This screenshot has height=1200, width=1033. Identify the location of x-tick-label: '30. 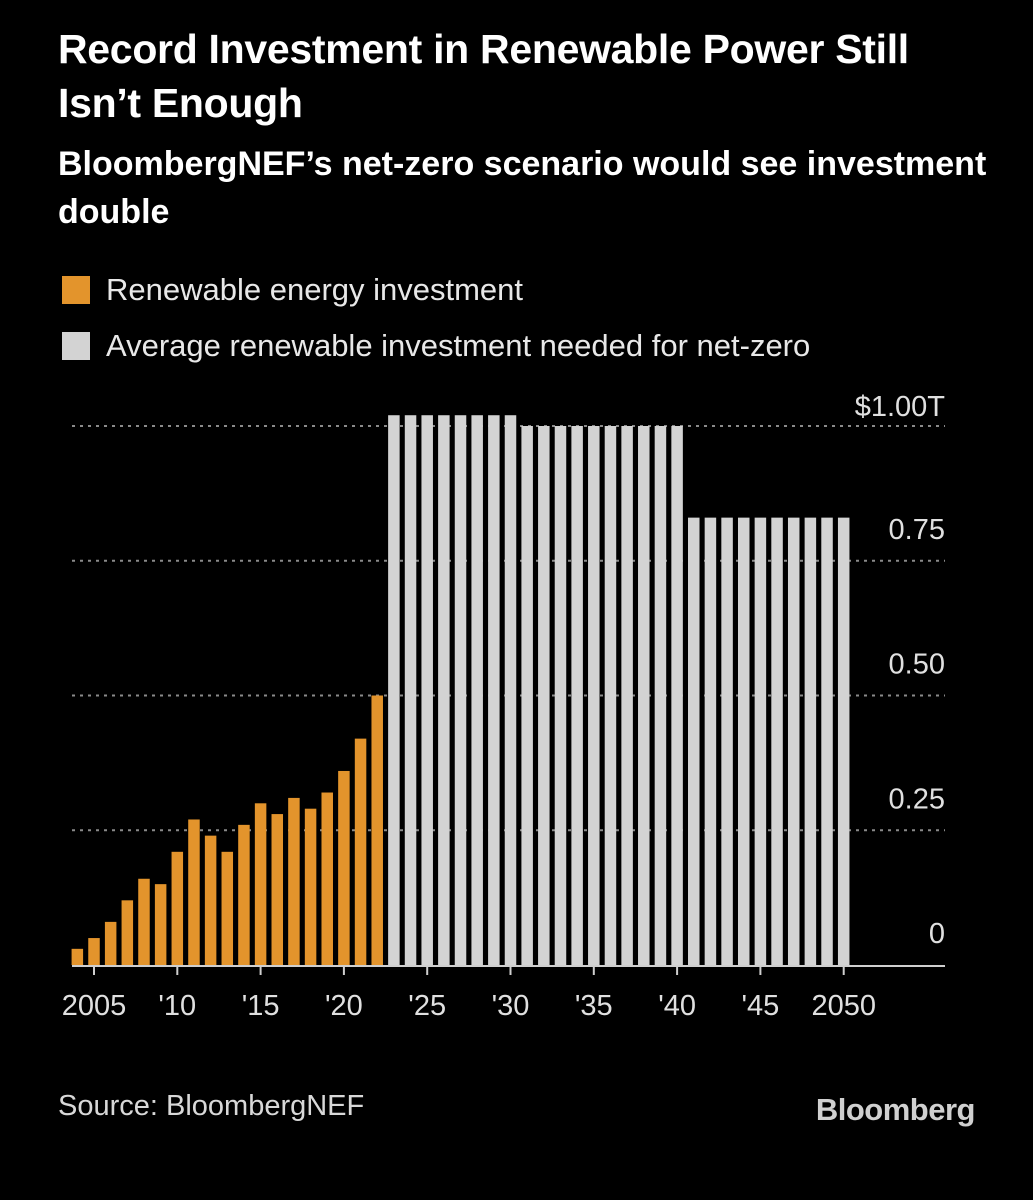
(511, 1006).